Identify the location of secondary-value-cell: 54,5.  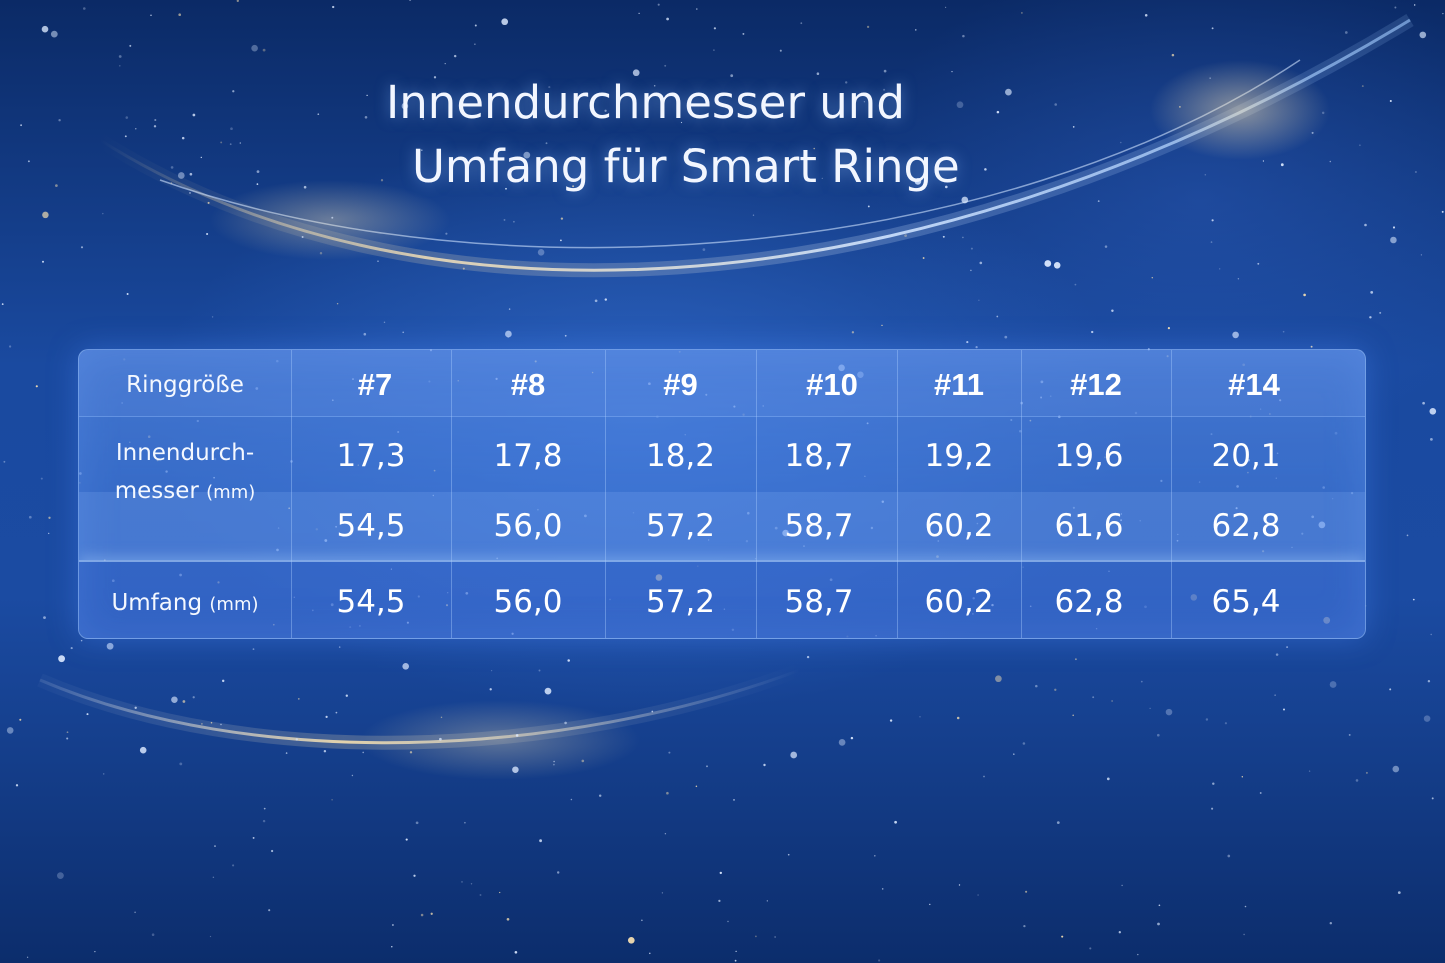
(371, 526).